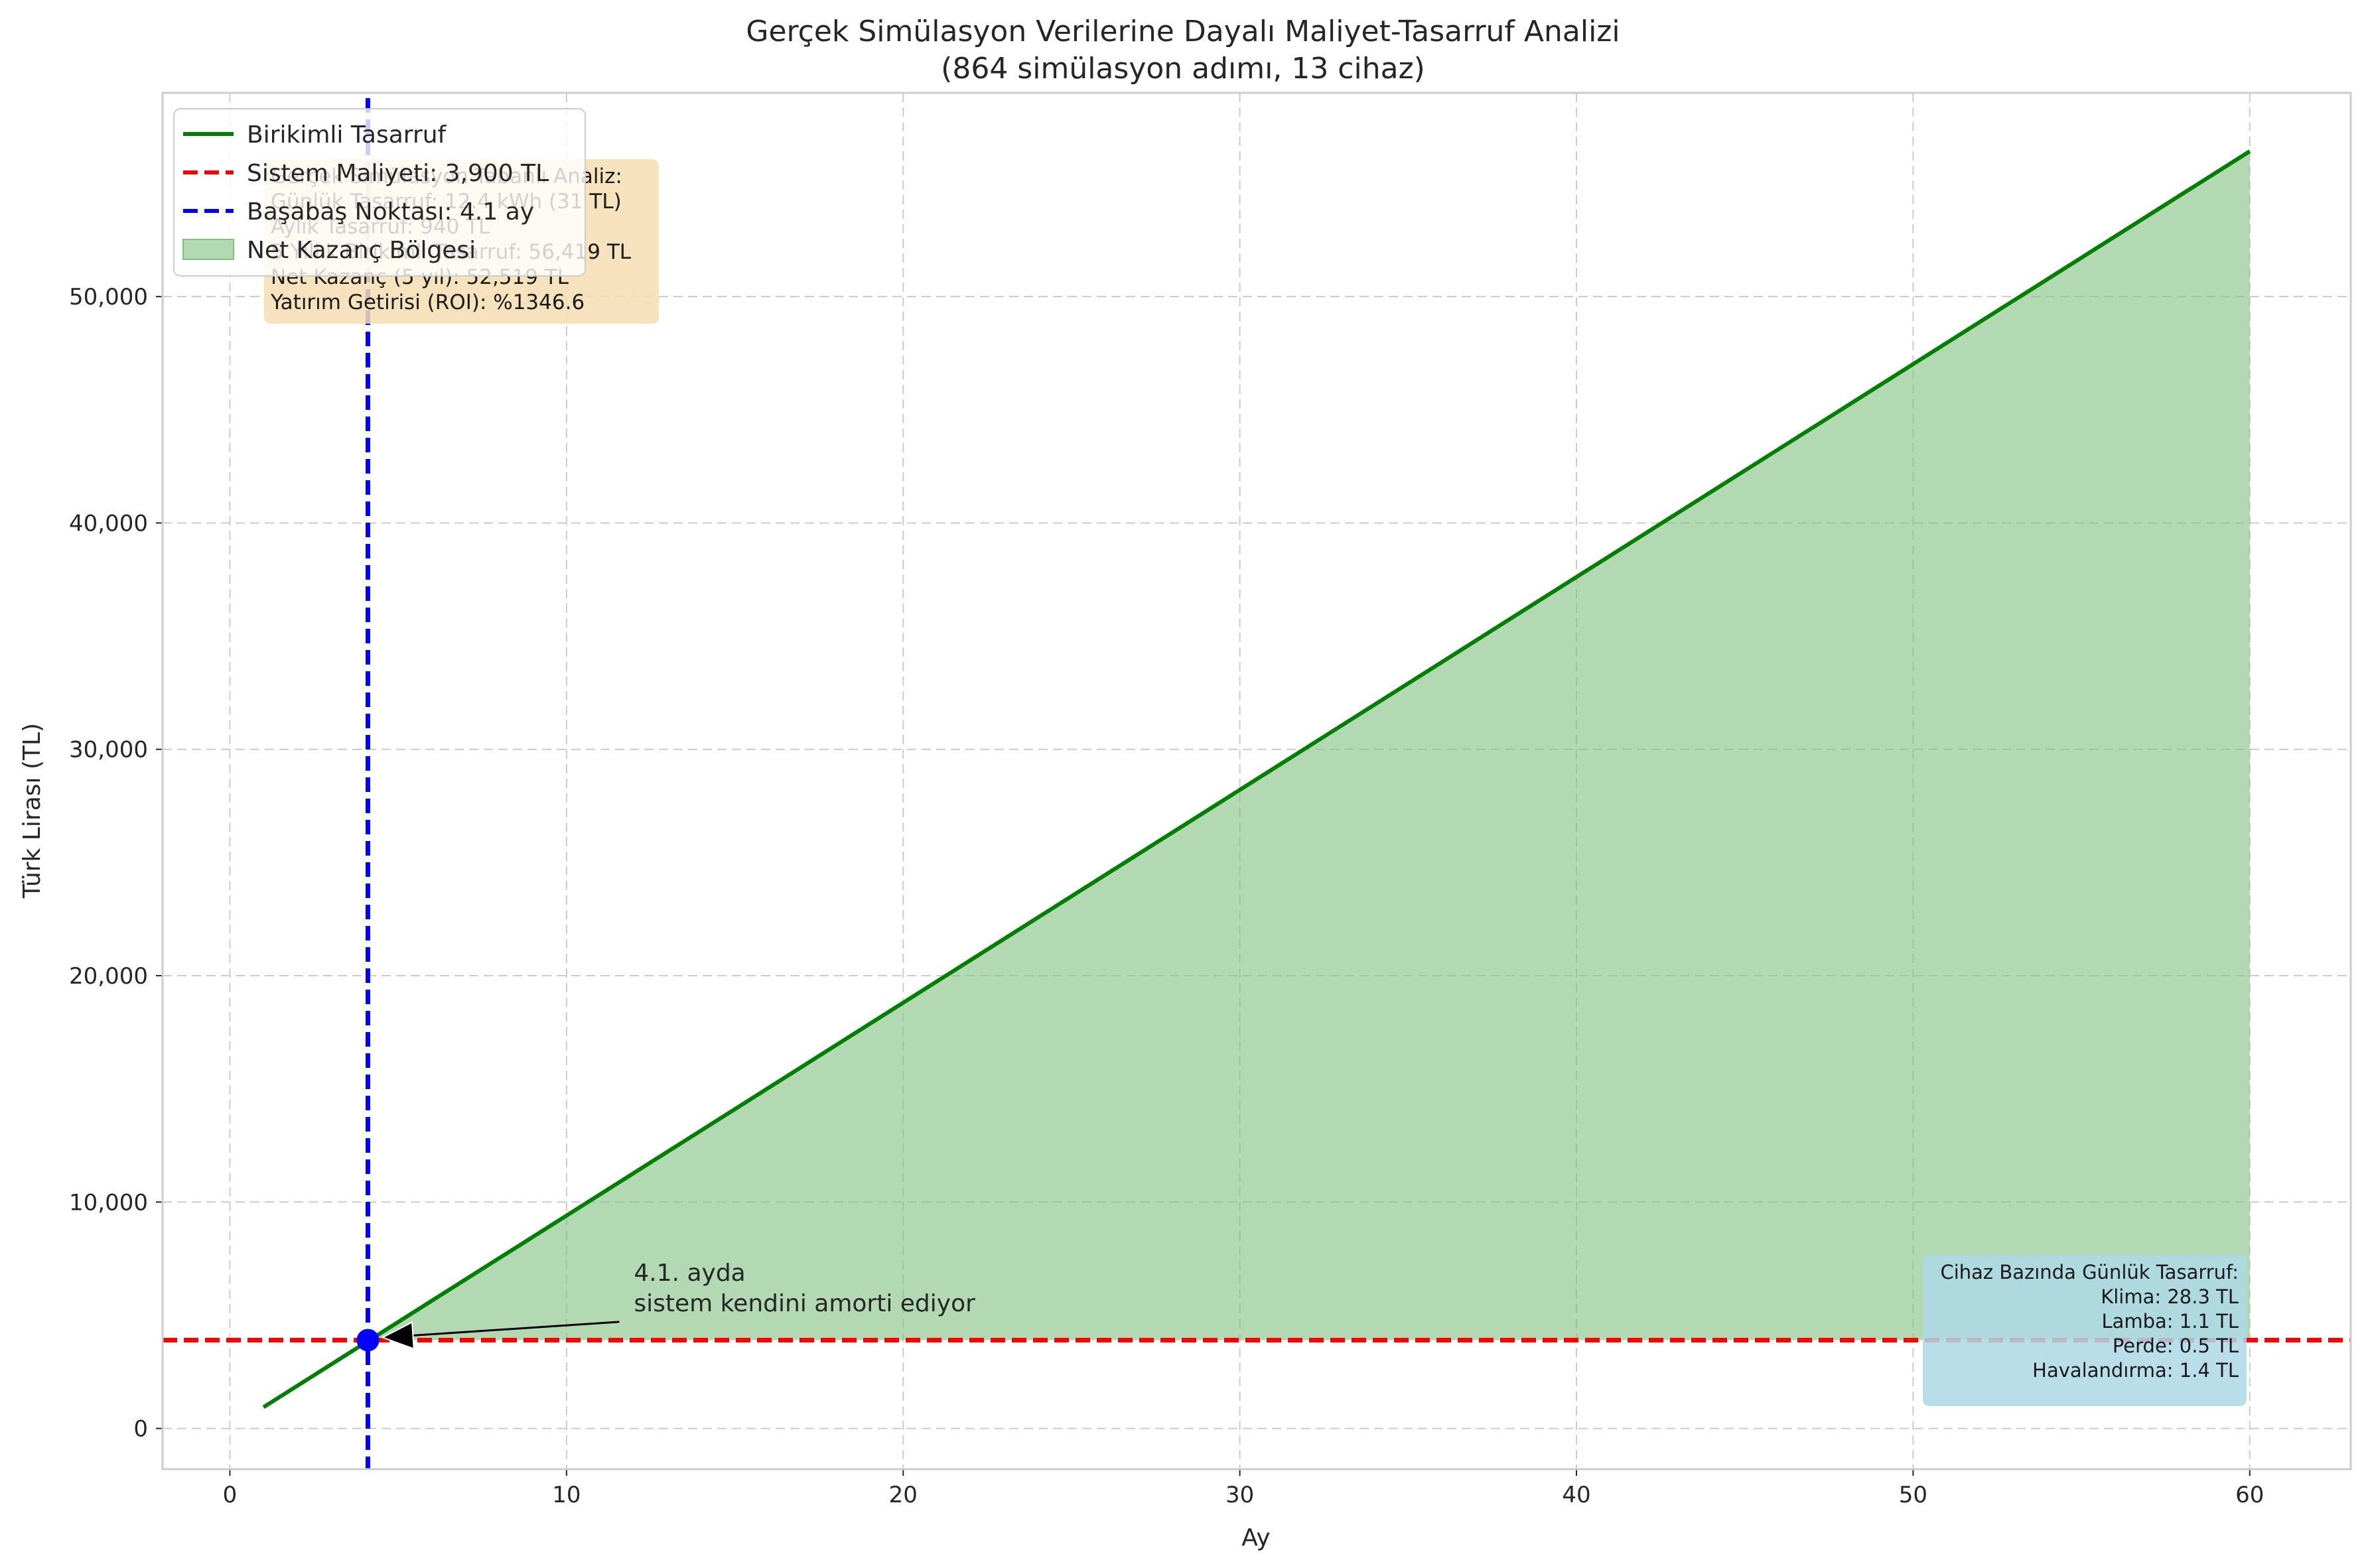 Image resolution: width=2366 pixels, height=1568 pixels. I want to click on annotation-line: 4.1. ayda, so click(689, 1273).